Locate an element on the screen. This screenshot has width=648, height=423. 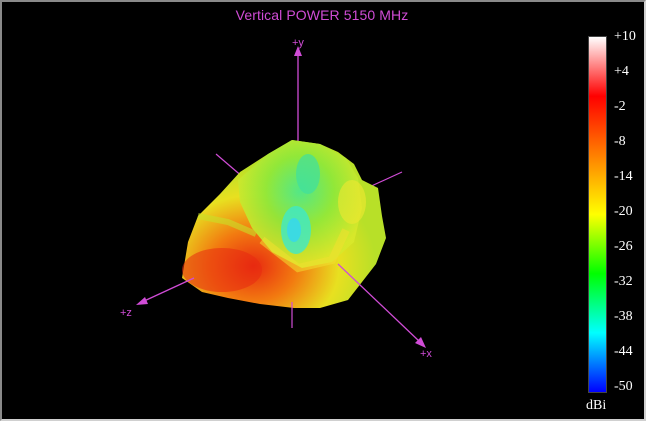
scale-tick: -14 is located at coordinates (623, 176).